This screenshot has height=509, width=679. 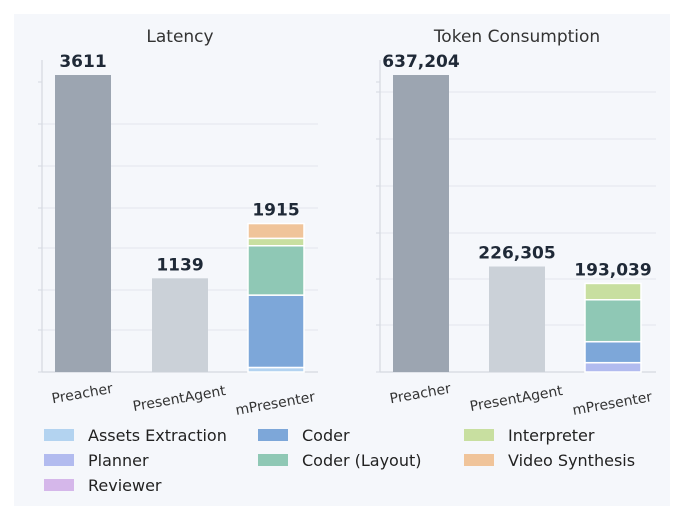 What do you see at coordinates (179, 37) in the screenshot?
I see `chart-title: Latency` at bounding box center [179, 37].